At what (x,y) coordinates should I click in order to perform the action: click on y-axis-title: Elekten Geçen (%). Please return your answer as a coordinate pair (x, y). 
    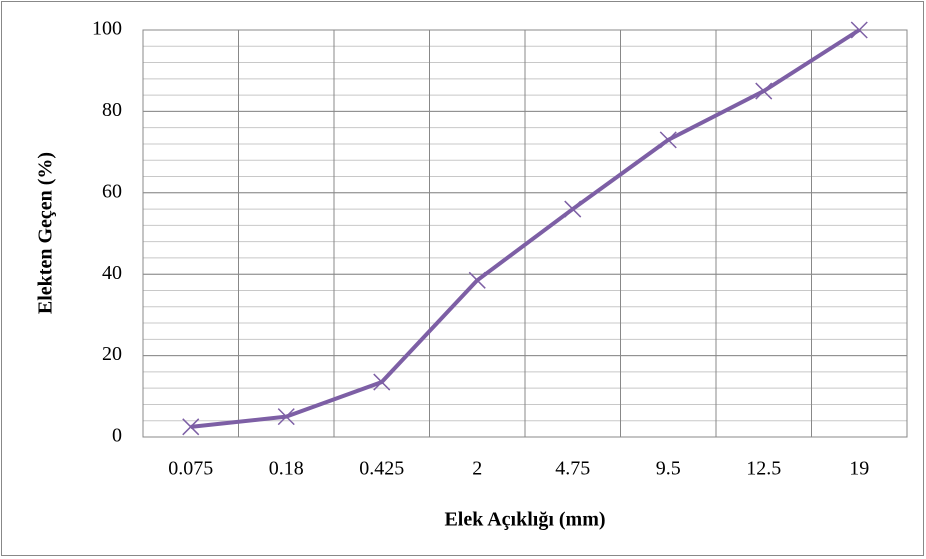
    Looking at the image, I should click on (46, 233).